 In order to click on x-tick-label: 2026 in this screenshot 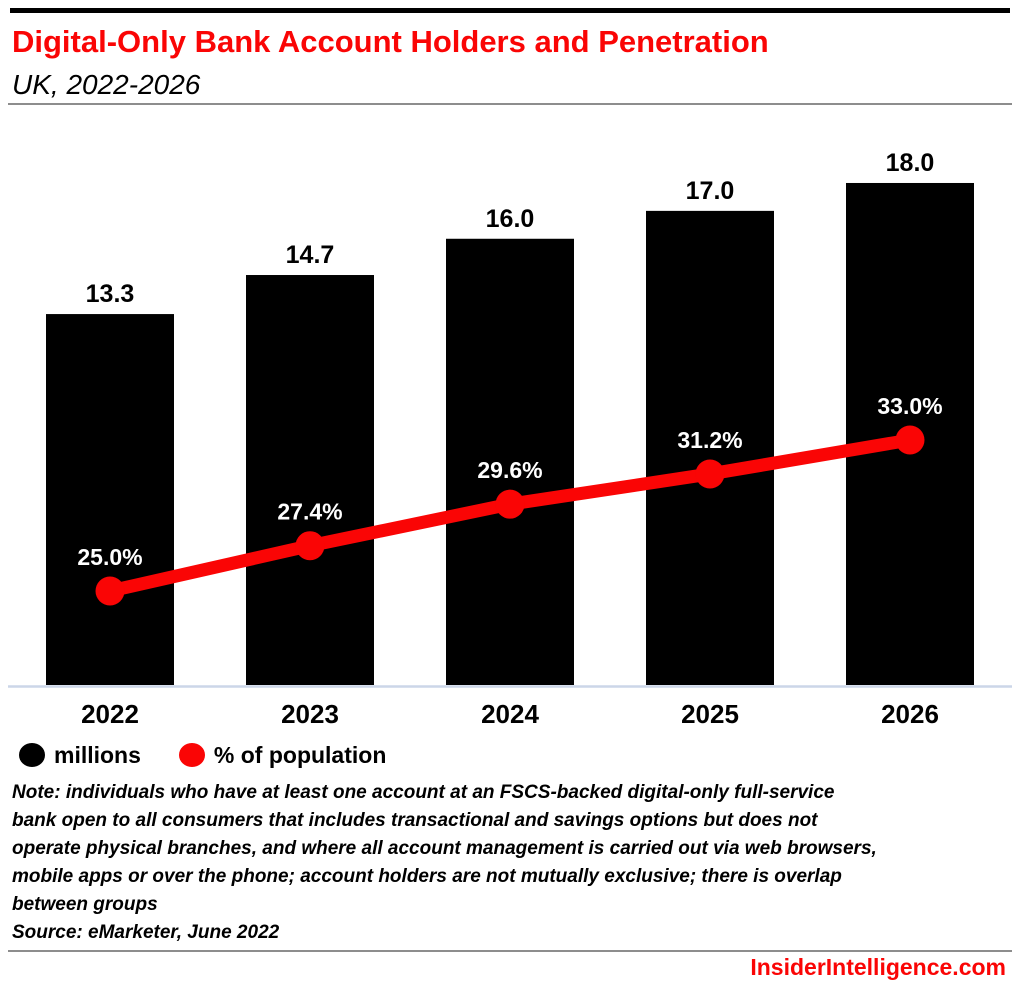, I will do `click(910, 714)`.